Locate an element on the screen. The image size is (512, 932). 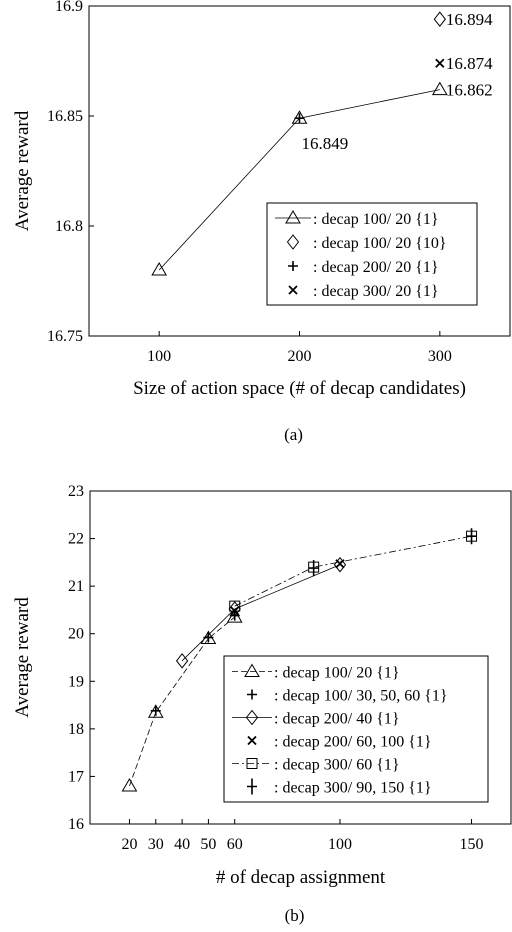
legend-entry: : decap 100/ 20 {10} is located at coordinates (380, 243).